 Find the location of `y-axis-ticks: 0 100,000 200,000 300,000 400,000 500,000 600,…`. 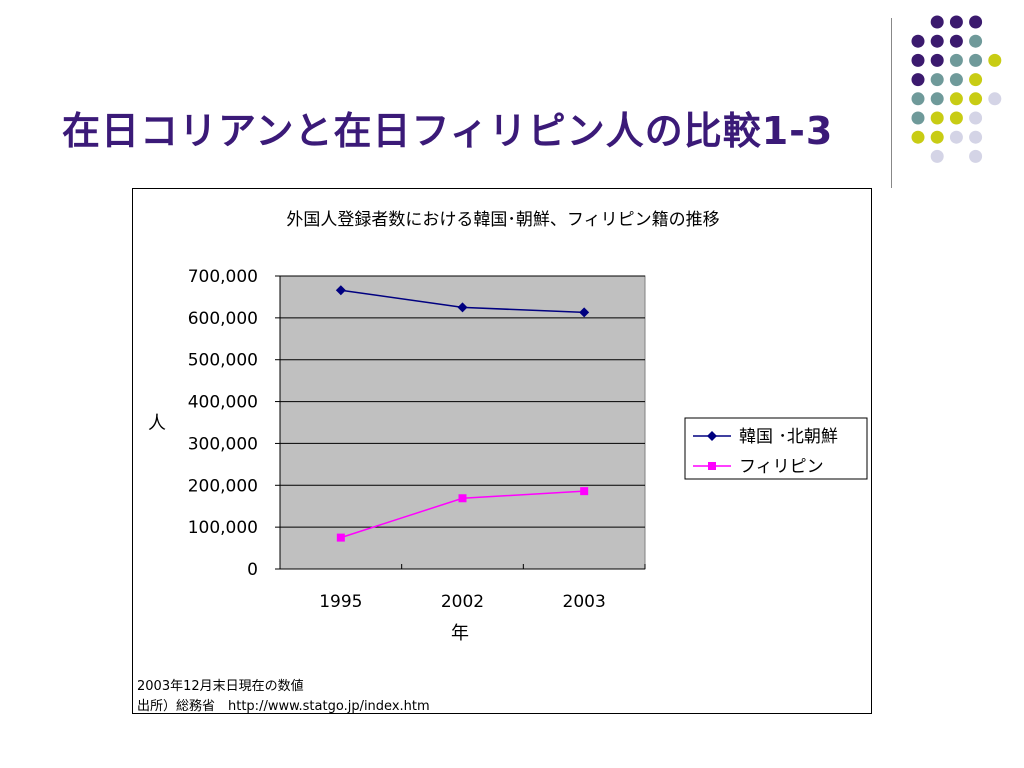

y-axis-ticks: 0 100,000 200,000 300,000 400,000 500,000 600,… is located at coordinates (234, 423).